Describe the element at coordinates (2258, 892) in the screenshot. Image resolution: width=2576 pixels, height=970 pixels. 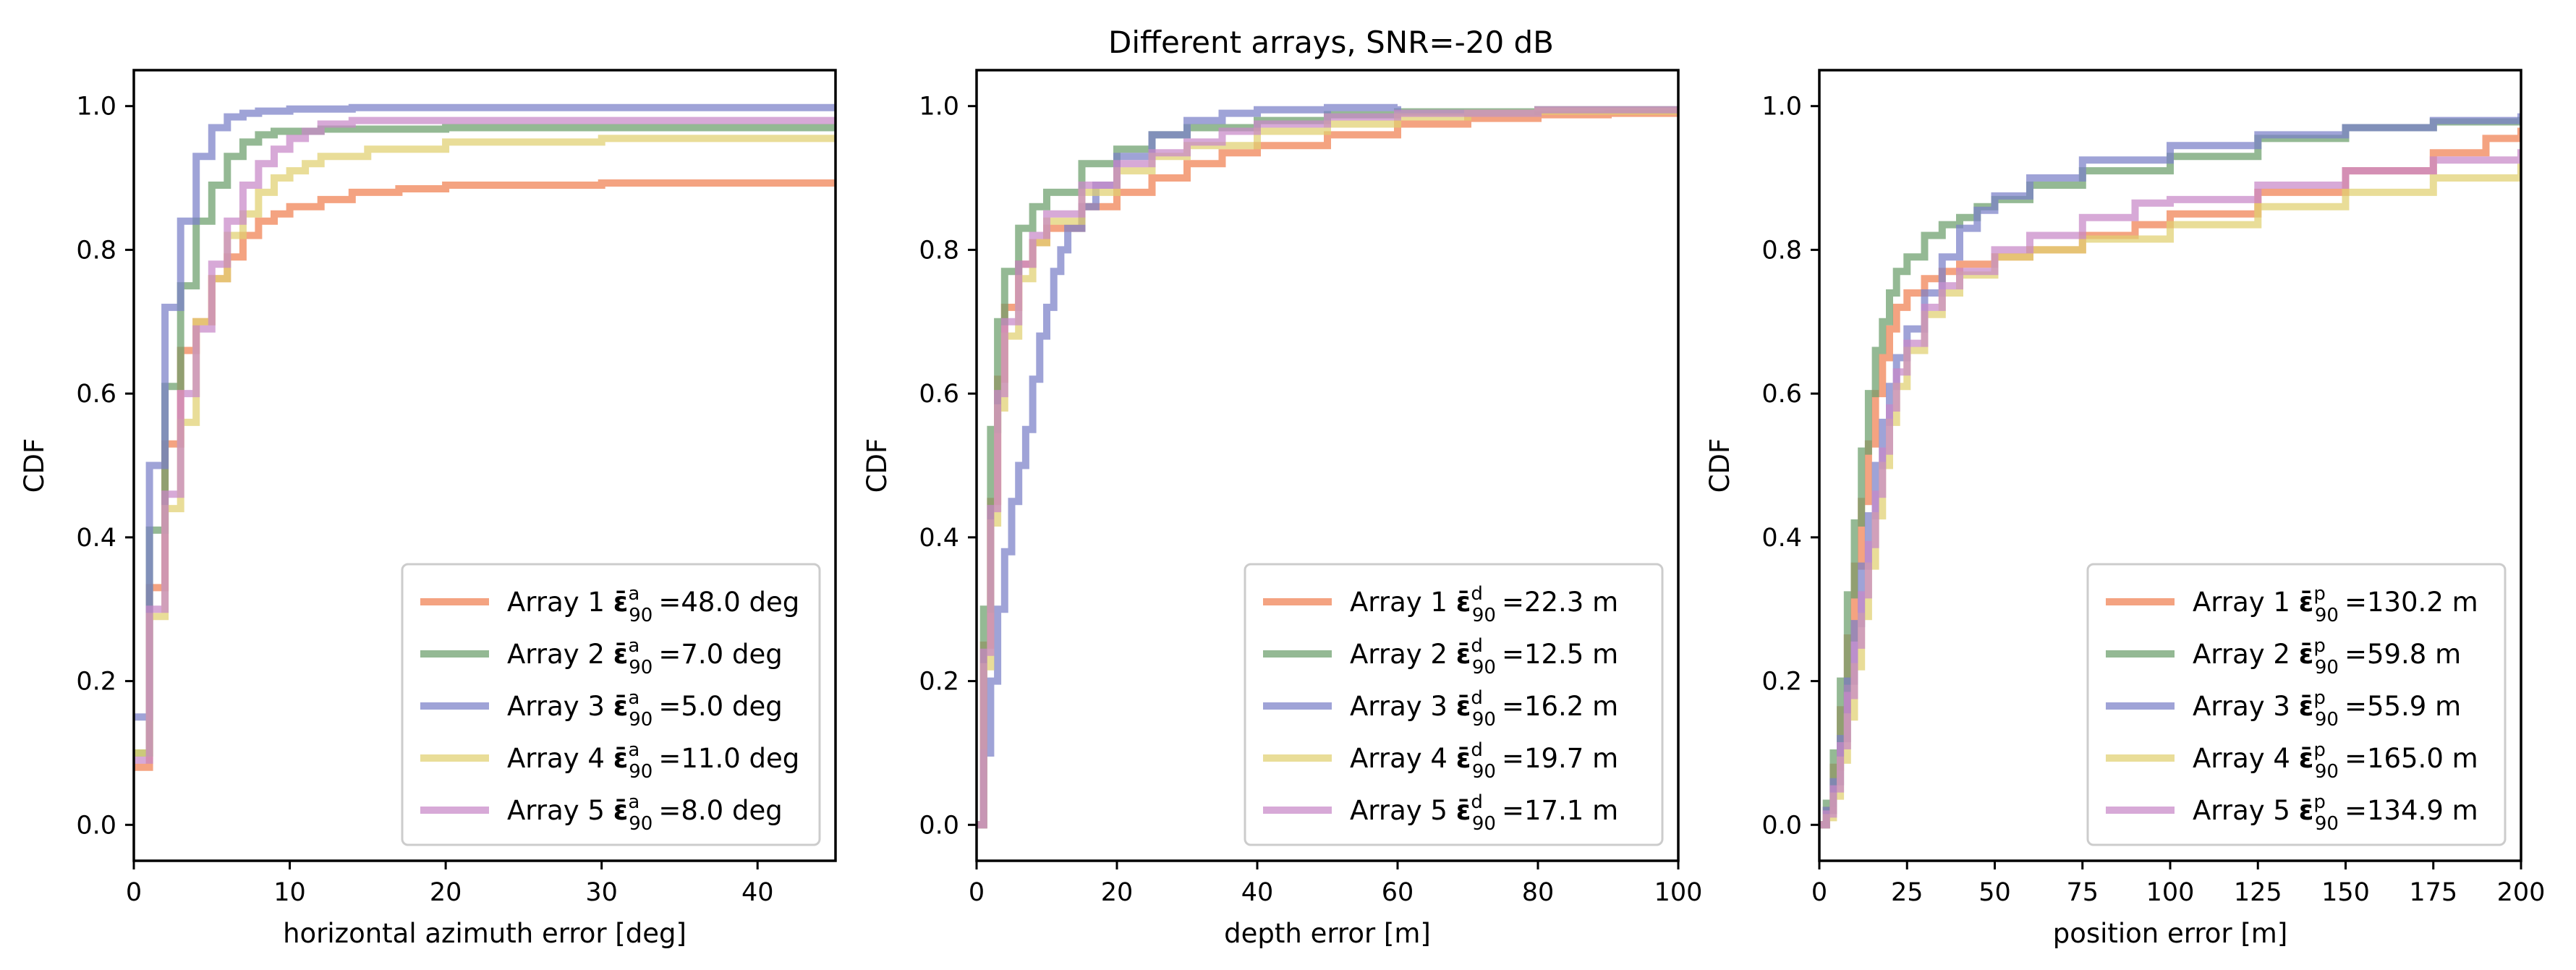
I see `x-tick-label: 125` at that location.